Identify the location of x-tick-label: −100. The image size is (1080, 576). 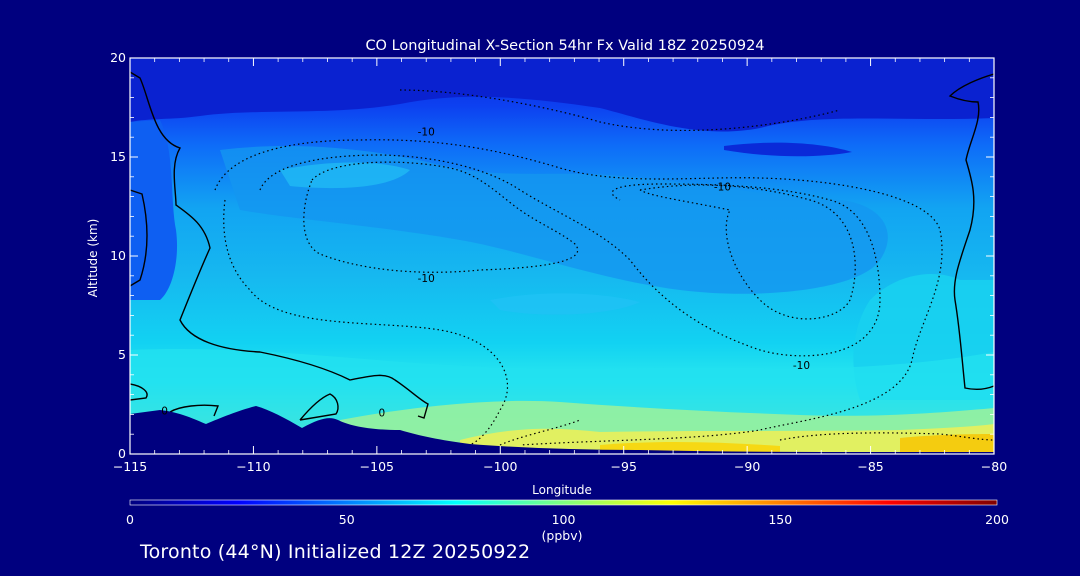
(500, 466).